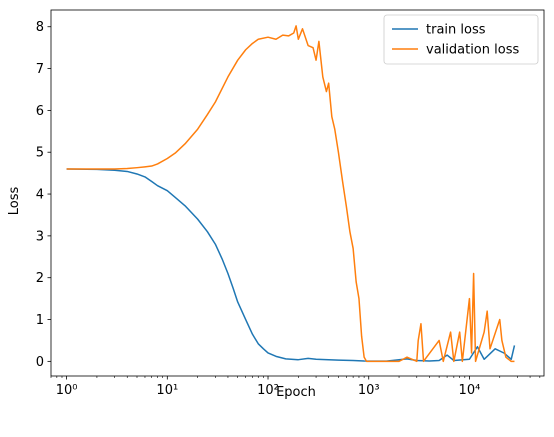 This screenshot has height=437, width=554. Describe the element at coordinates (40, 111) in the screenshot. I see `y-tick-label: 6` at that location.